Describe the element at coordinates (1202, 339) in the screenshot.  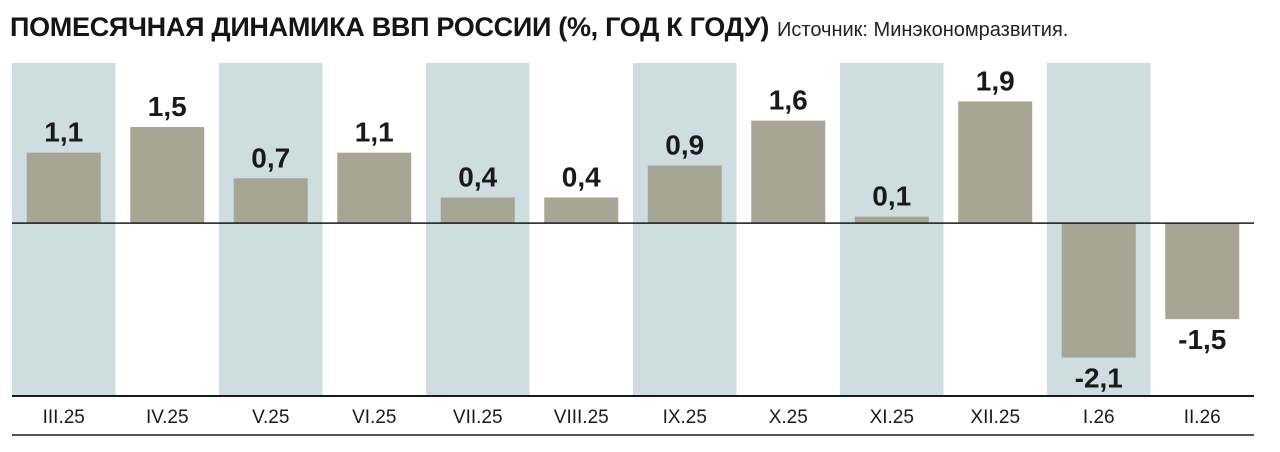
I see `value-label: -1,5` at that location.